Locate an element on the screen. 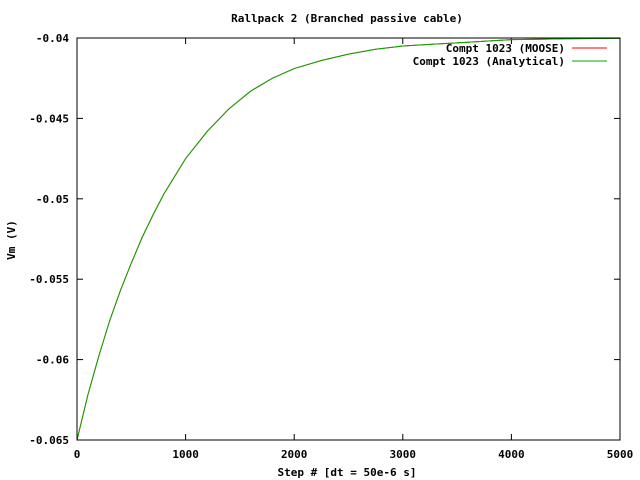 This screenshot has width=640, height=480. chart-title: Rallpack 2 (Branched passive cable) is located at coordinates (347, 18).